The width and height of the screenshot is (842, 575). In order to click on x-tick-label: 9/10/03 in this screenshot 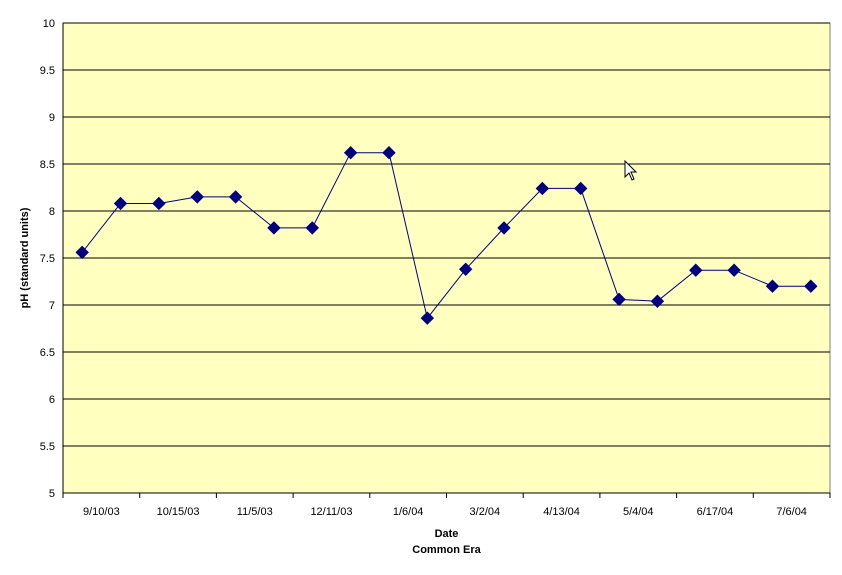, I will do `click(101, 512)`.